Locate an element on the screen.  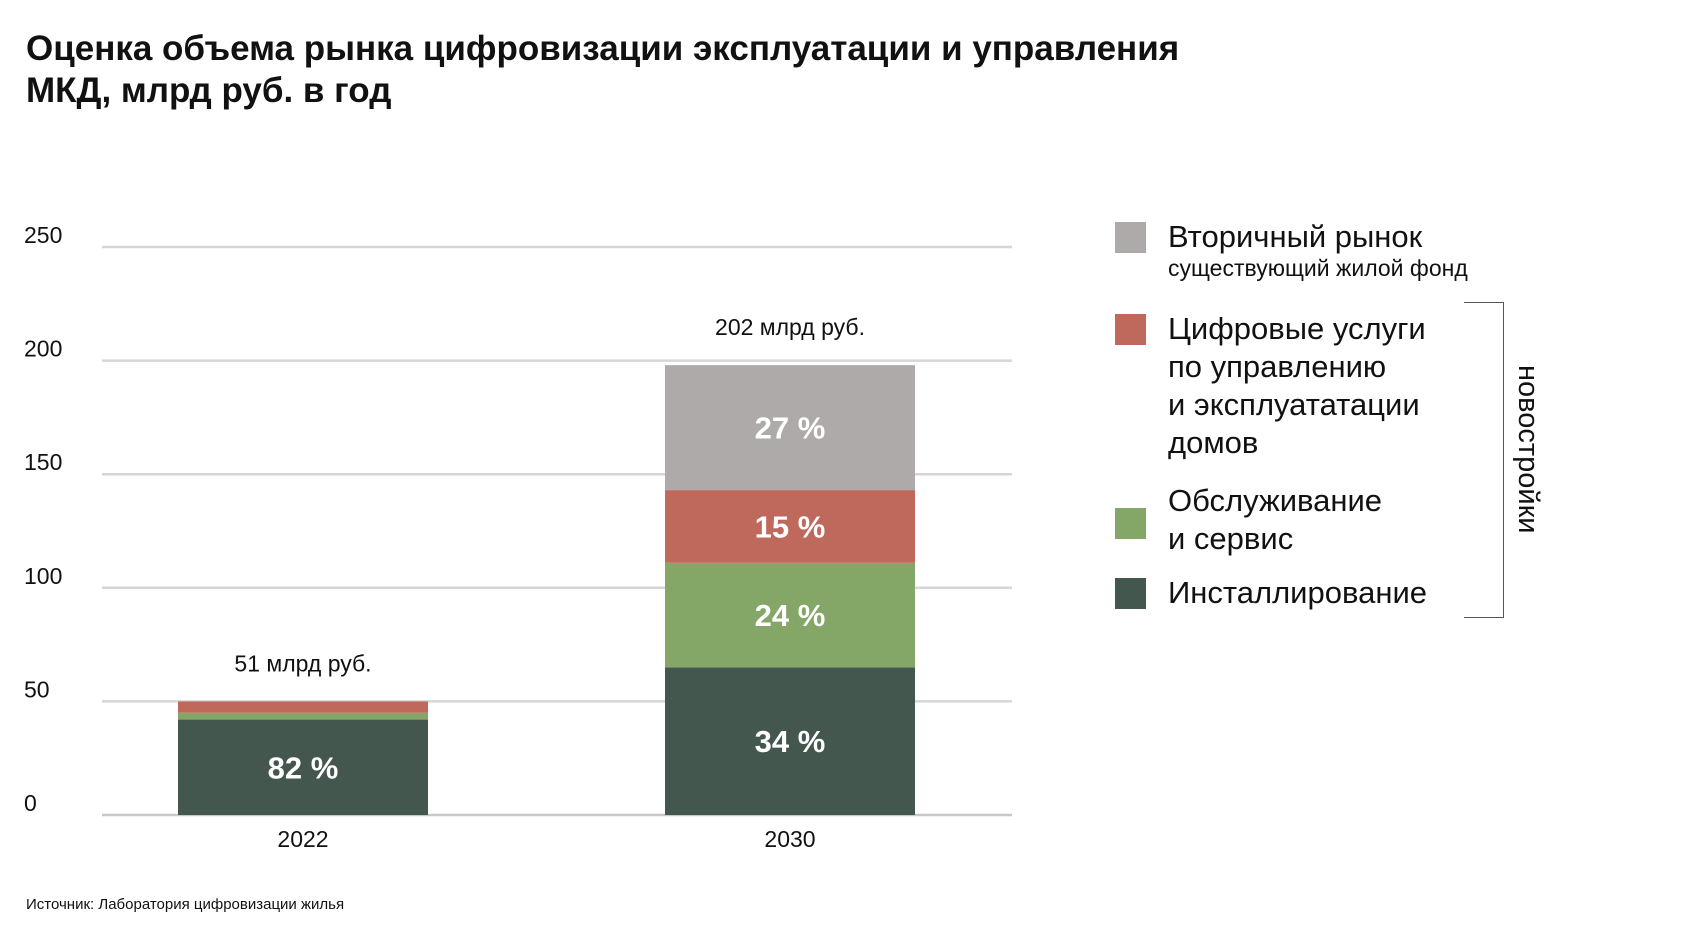
x-tick-label-2030: 2030 is located at coordinates (789, 839).